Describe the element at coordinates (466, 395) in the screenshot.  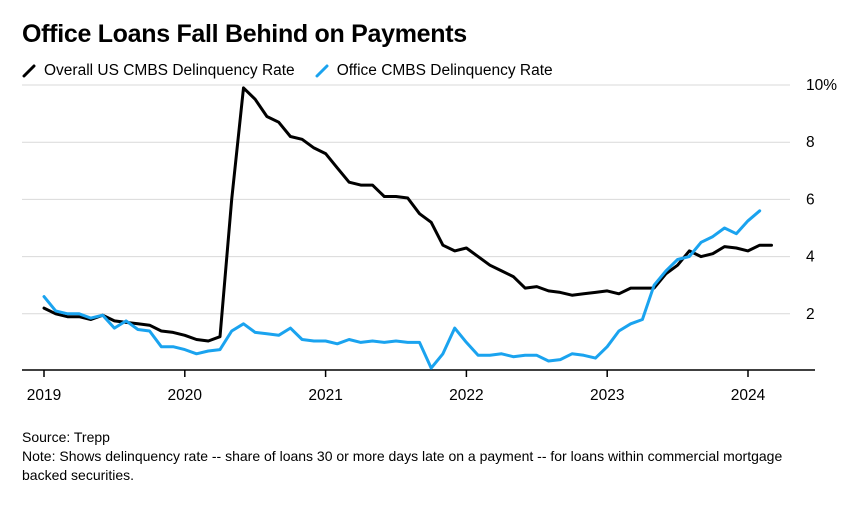
I see `x-tick-label-2022: 2022` at that location.